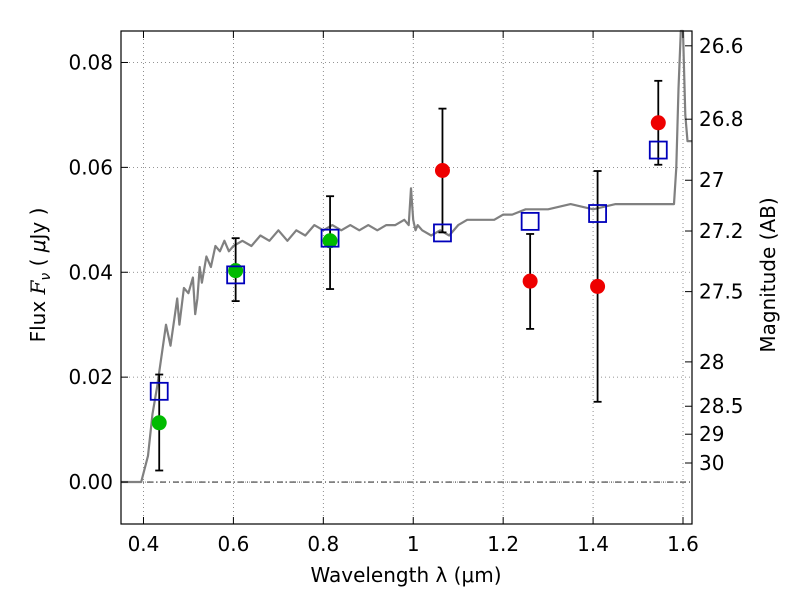  What do you see at coordinates (711, 463) in the screenshot?
I see `y2-tick-label: 30` at bounding box center [711, 463].